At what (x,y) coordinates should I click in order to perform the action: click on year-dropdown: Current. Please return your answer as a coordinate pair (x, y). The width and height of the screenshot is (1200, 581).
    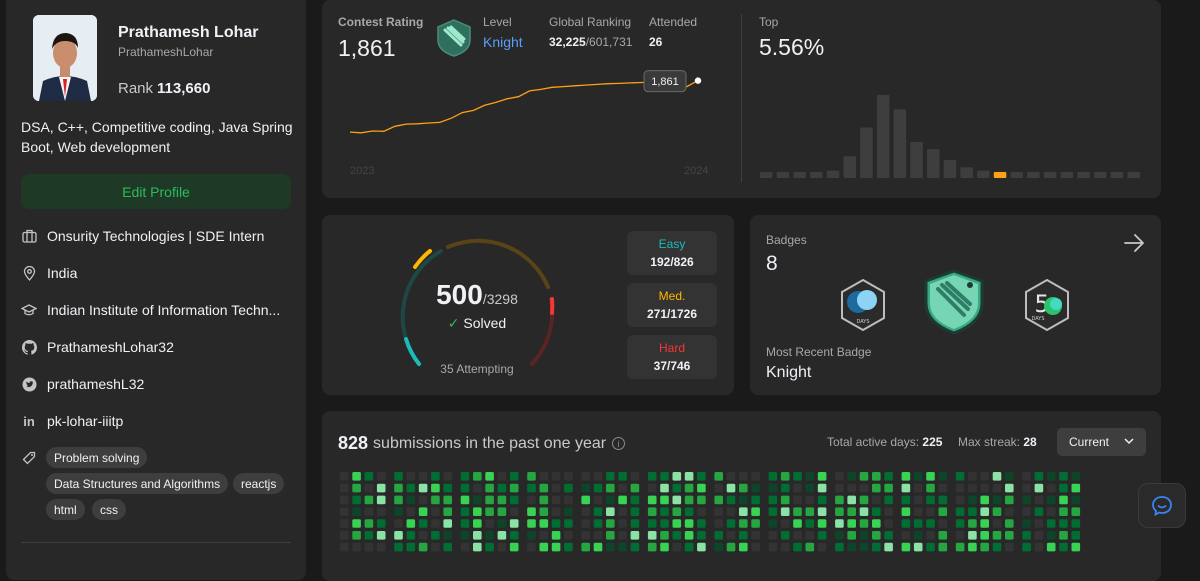
    Looking at the image, I should click on (1101, 442).